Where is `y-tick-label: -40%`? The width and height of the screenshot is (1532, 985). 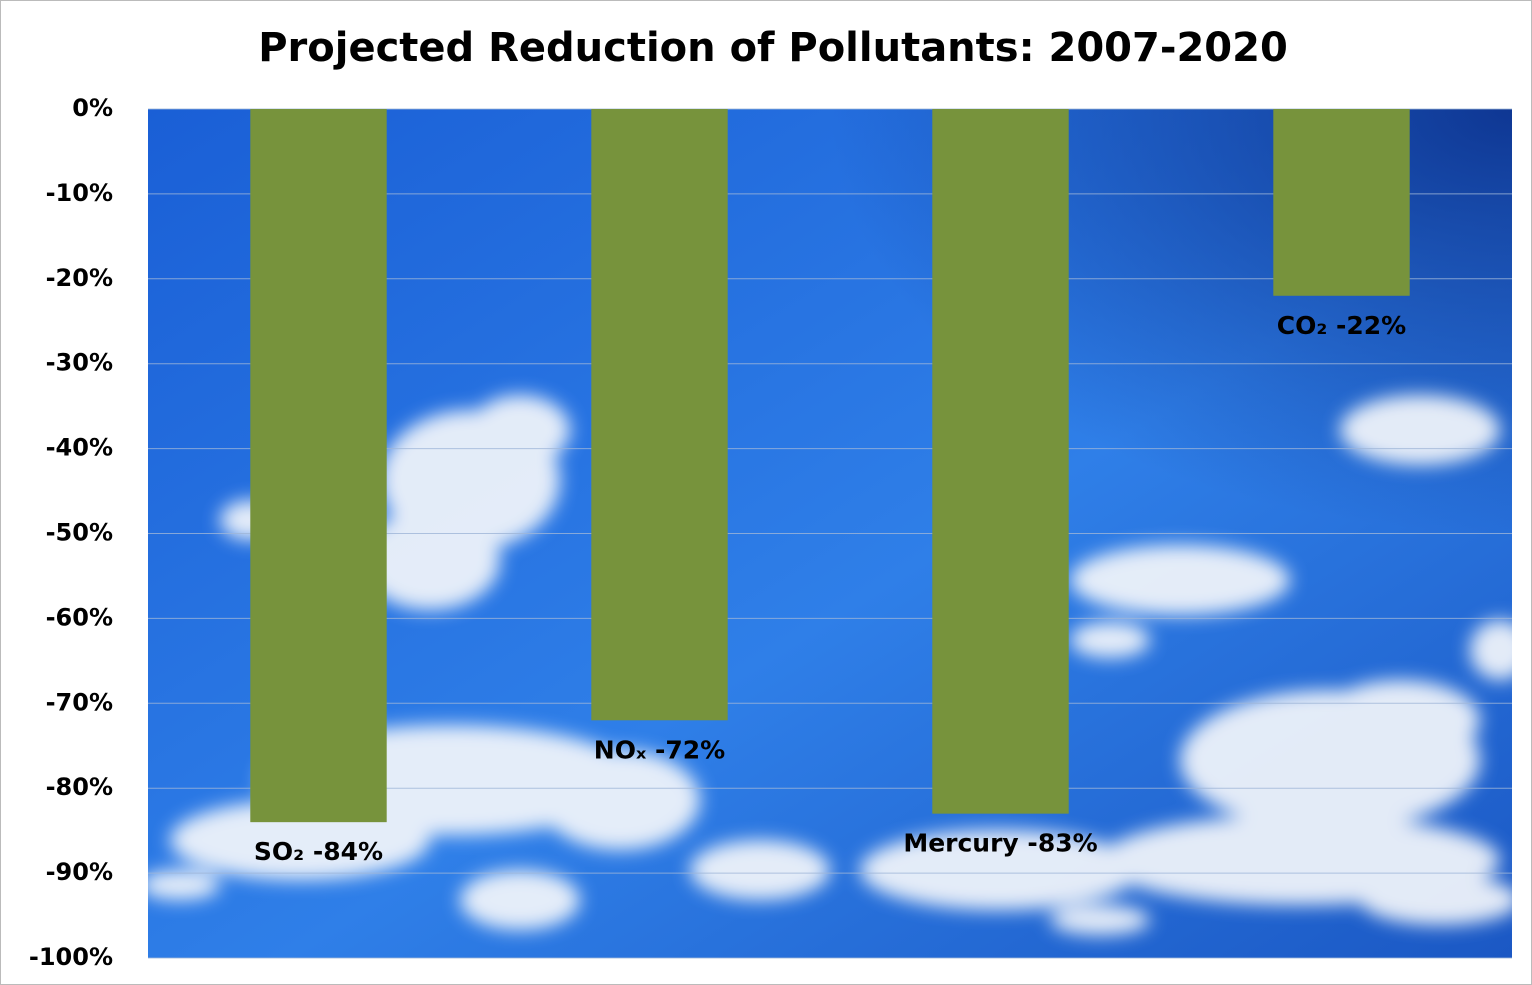
y-tick-label: -40% is located at coordinates (79, 448).